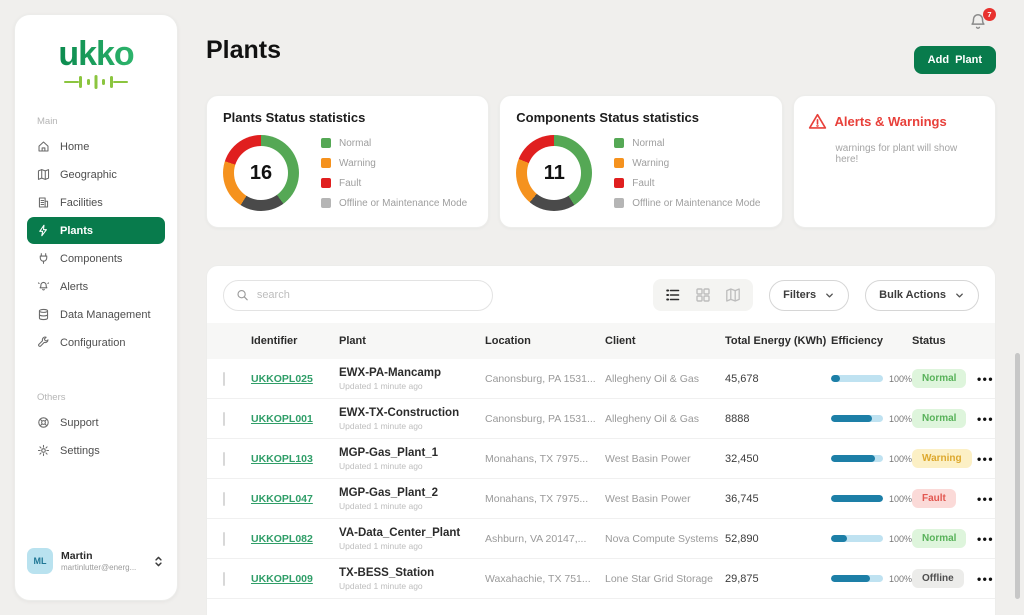  What do you see at coordinates (79, 422) in the screenshot?
I see `sidebar-item-label: Support` at bounding box center [79, 422].